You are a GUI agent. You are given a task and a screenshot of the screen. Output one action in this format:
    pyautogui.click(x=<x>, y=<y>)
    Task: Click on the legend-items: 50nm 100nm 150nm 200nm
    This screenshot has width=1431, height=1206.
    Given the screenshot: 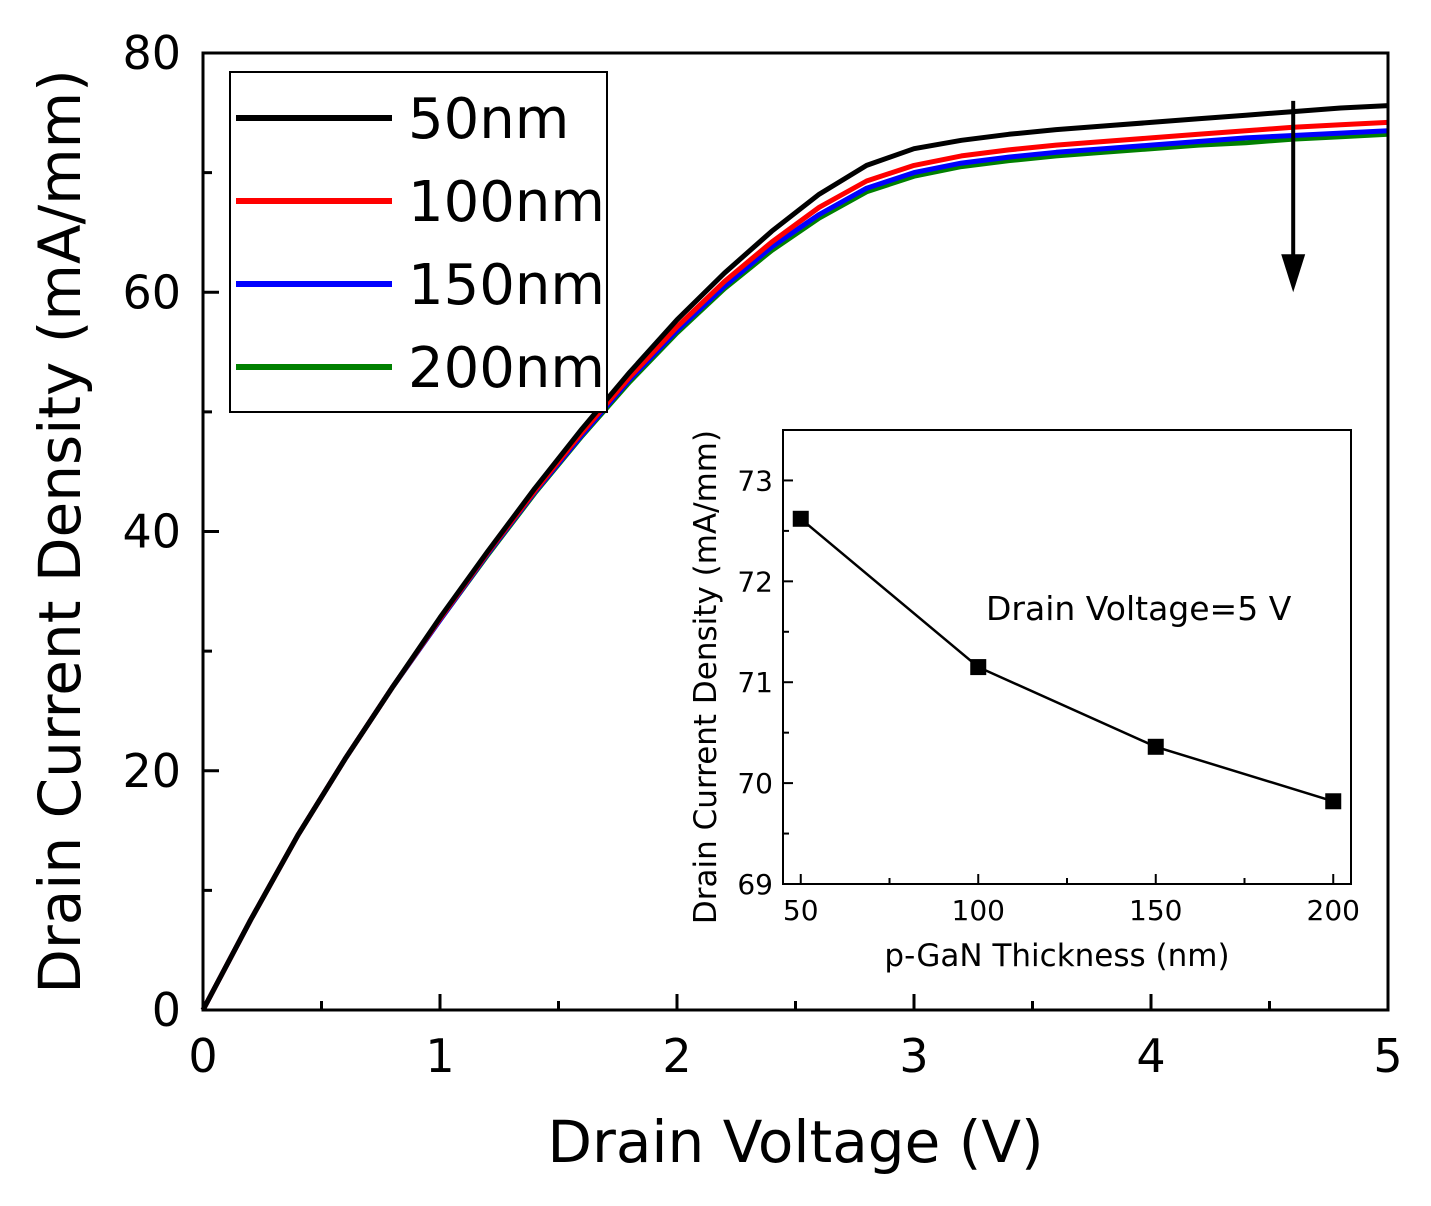 What is the action you would take?
    pyautogui.click(x=420, y=244)
    